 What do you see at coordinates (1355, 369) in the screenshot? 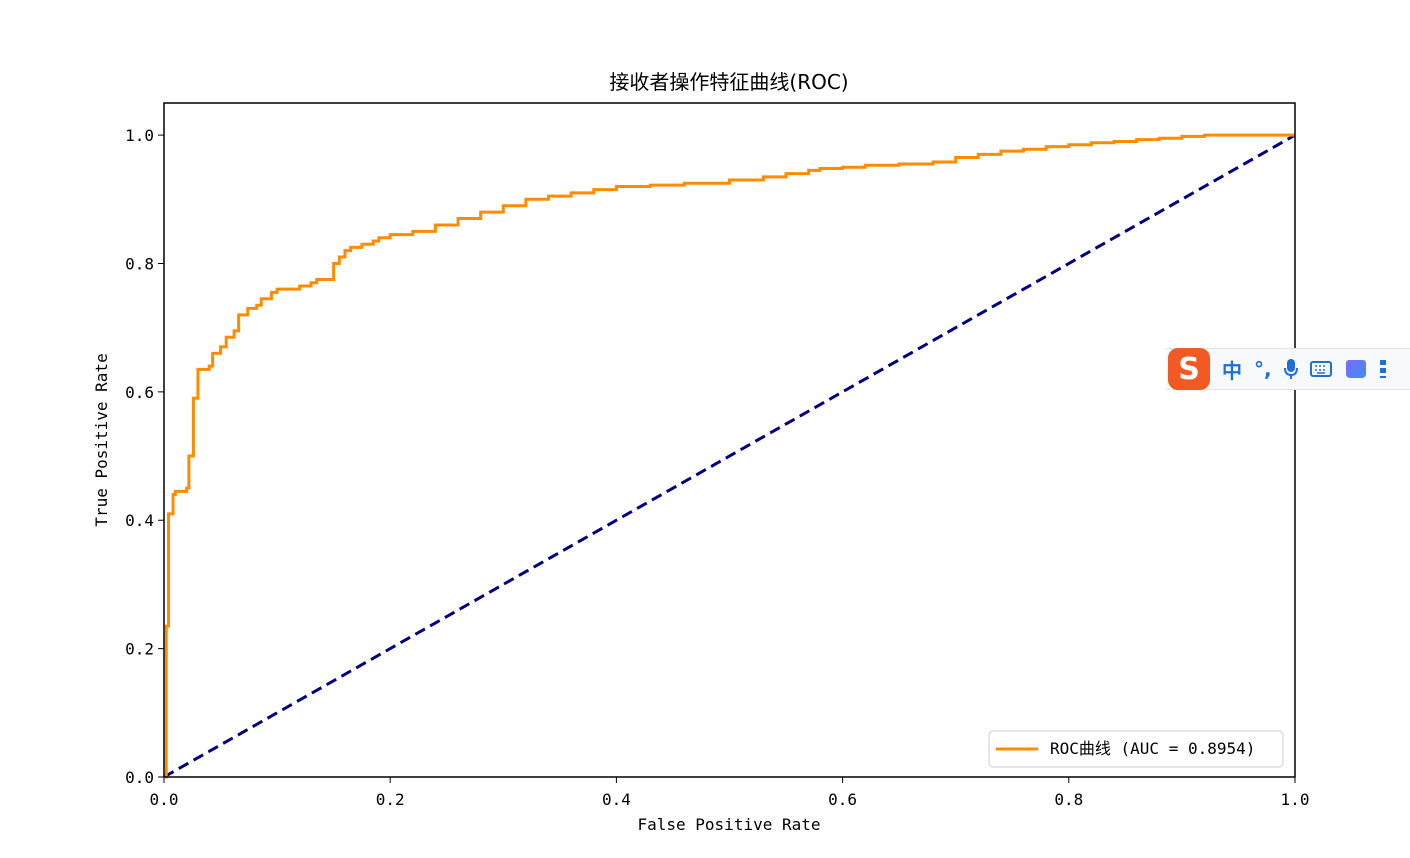
I see `skin-icon` at bounding box center [1355, 369].